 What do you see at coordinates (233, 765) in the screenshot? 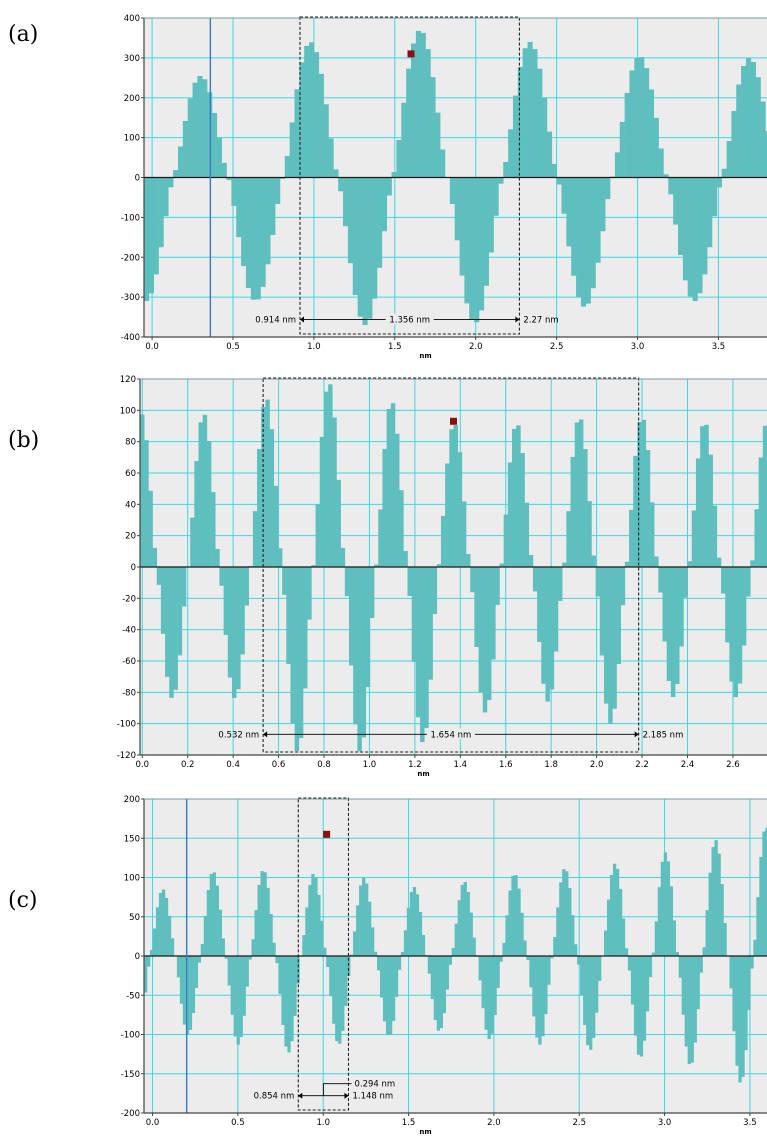
I see `x-tick-label: 0.4` at bounding box center [233, 765].